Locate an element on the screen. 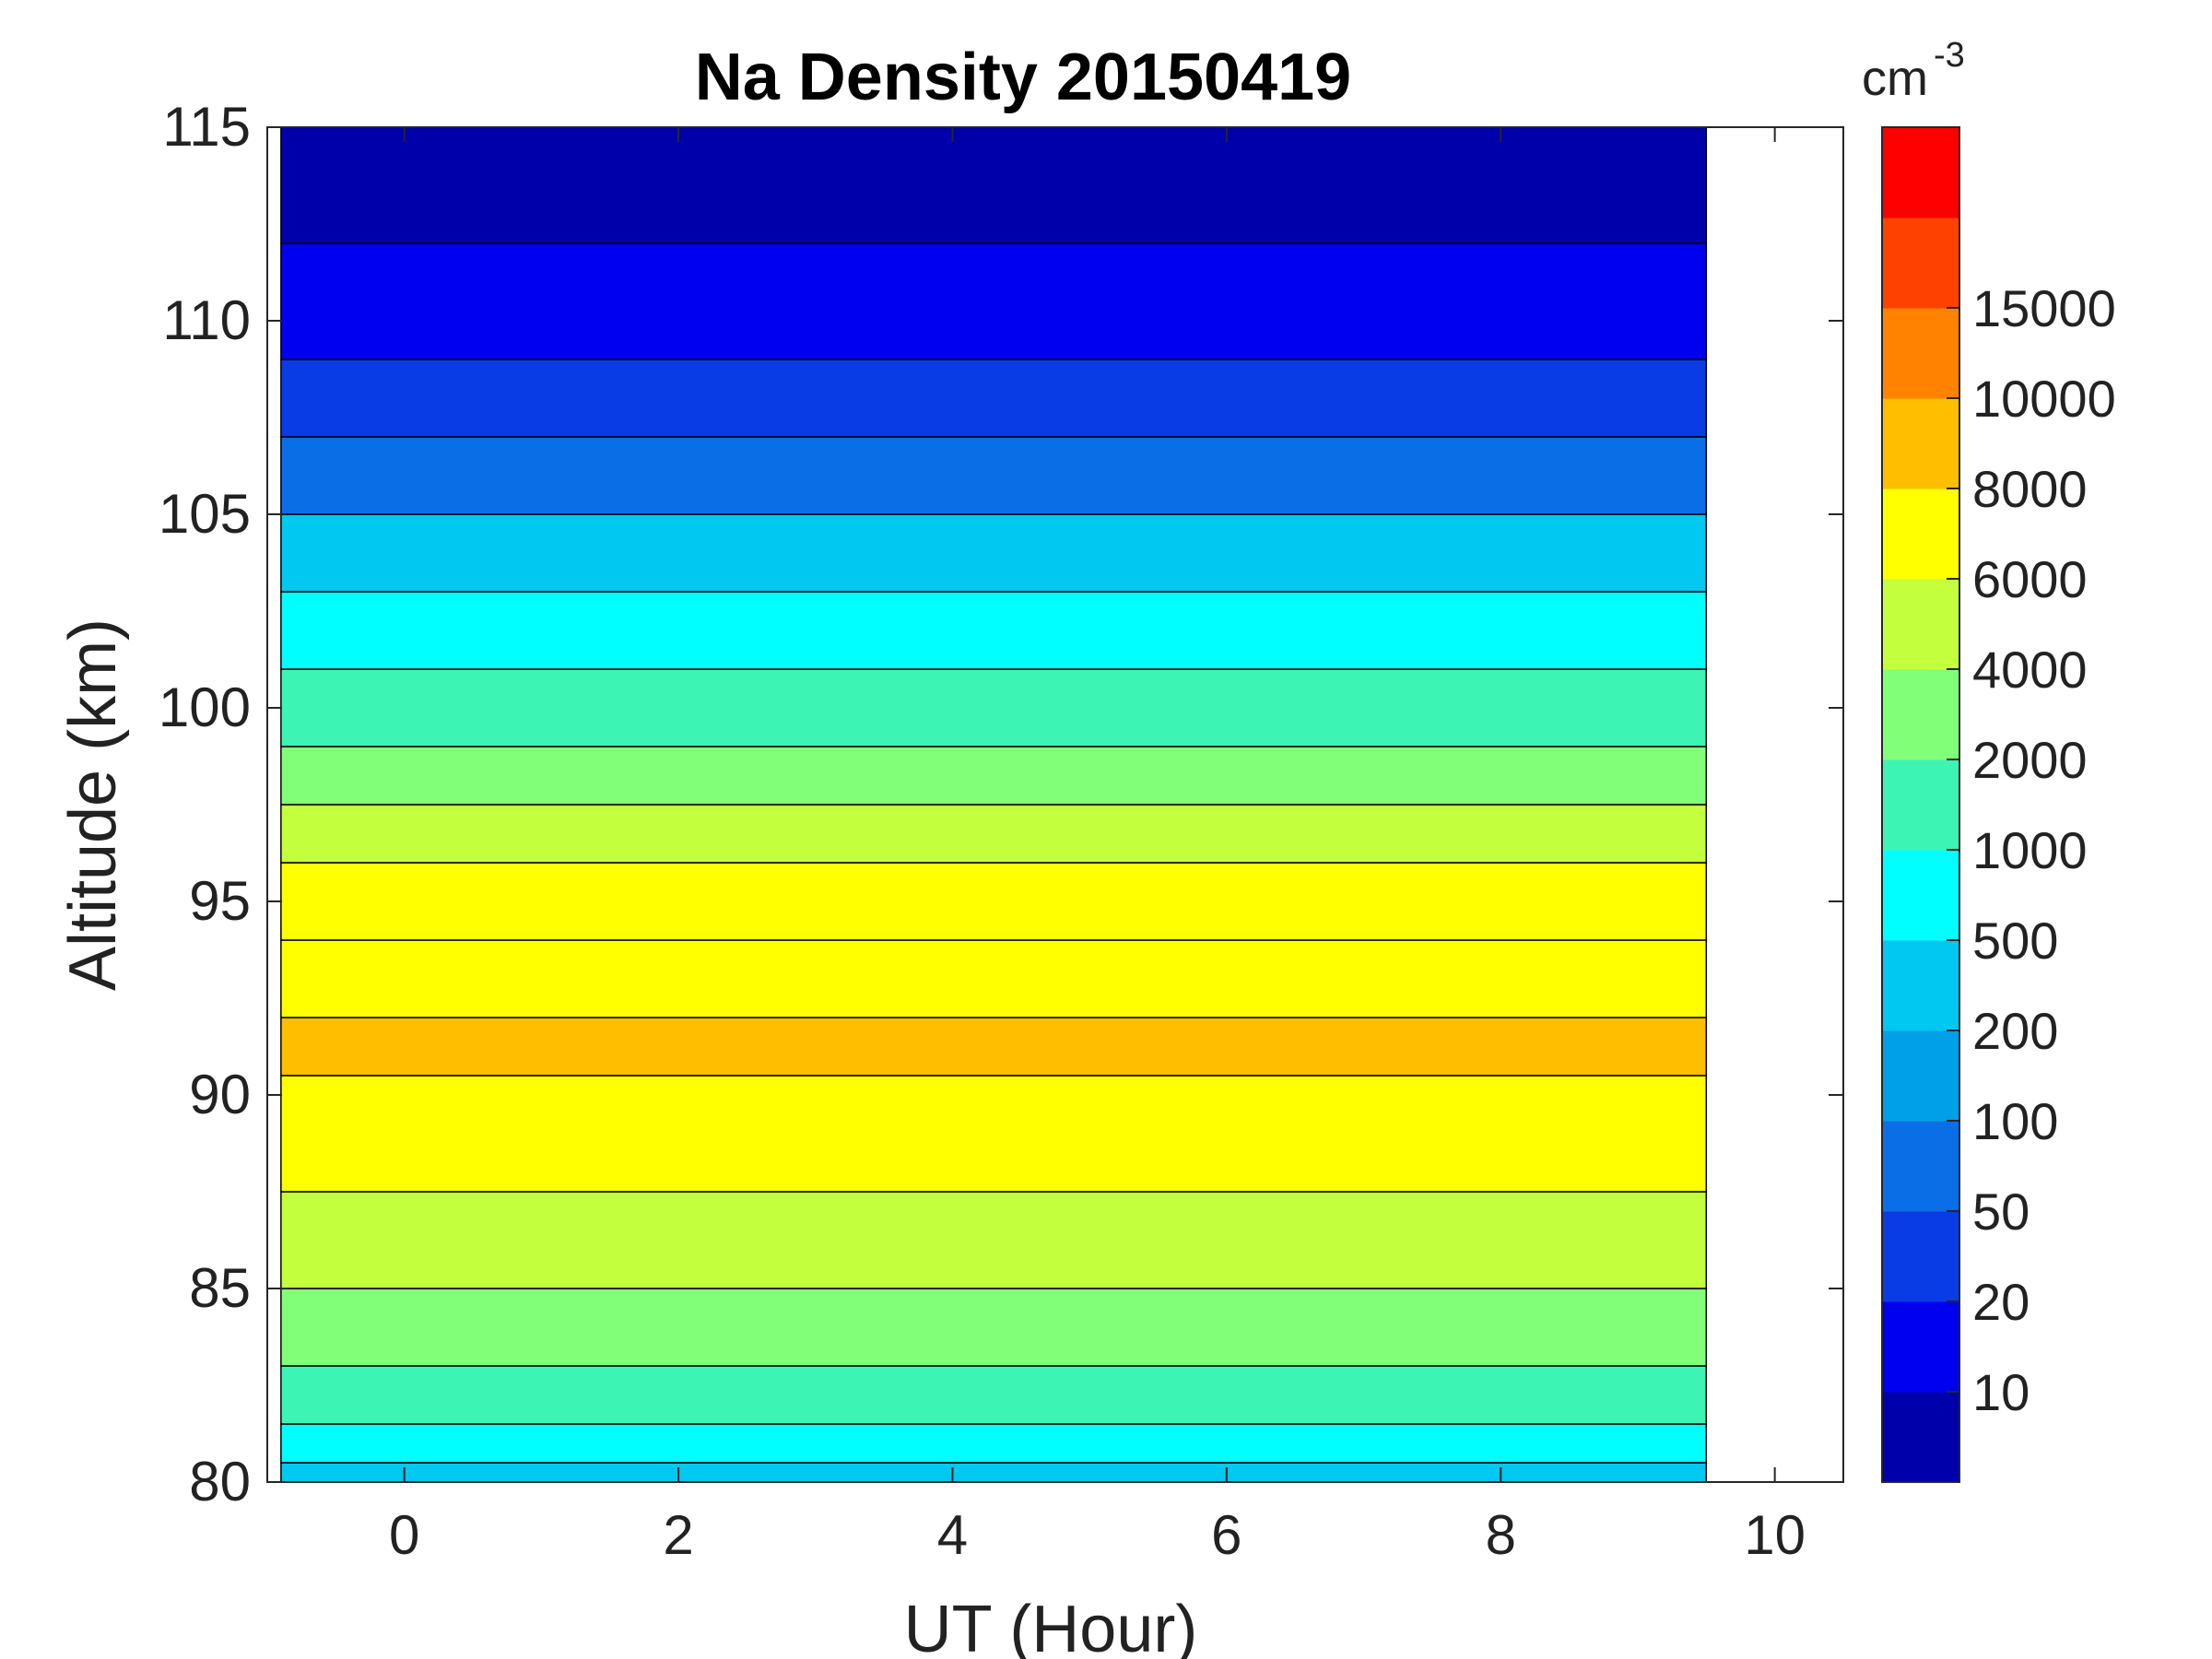  x-tick-label: 10 is located at coordinates (1775, 1535).